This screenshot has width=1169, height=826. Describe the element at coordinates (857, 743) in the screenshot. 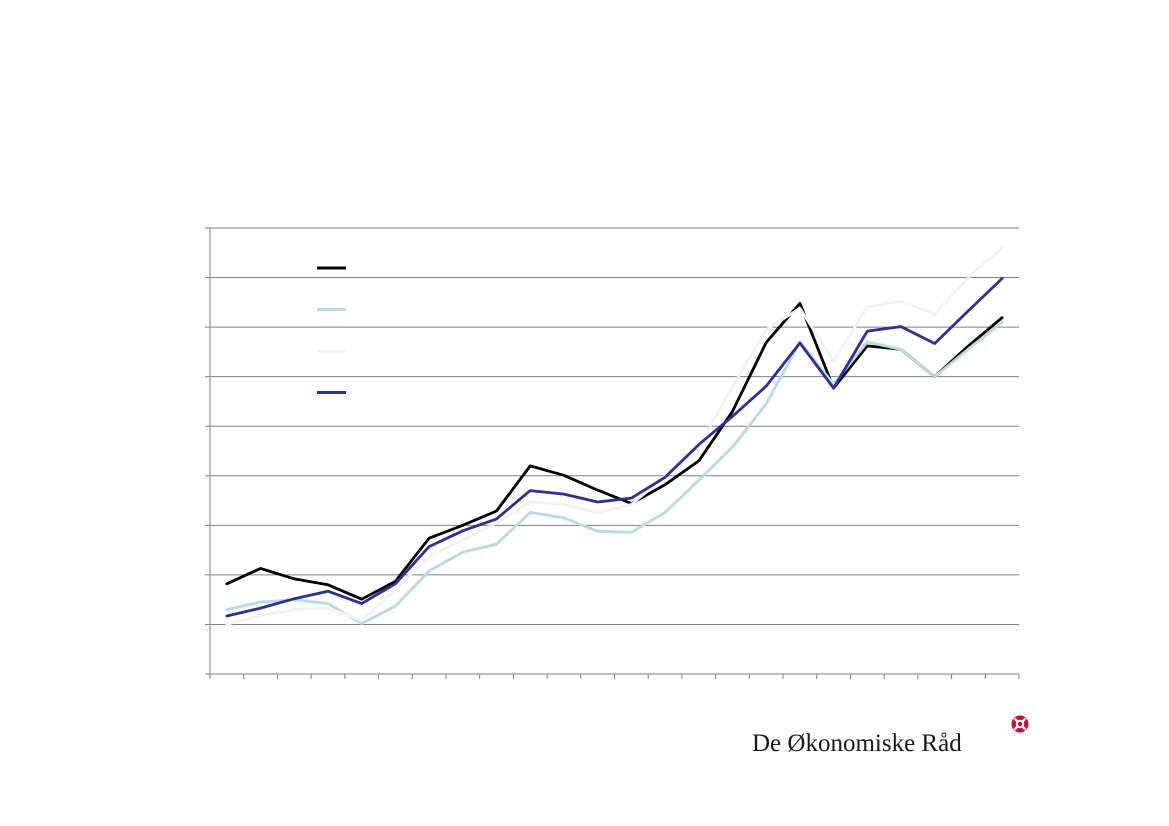

I see `brand-name: De Økonomiske Råd` at that location.